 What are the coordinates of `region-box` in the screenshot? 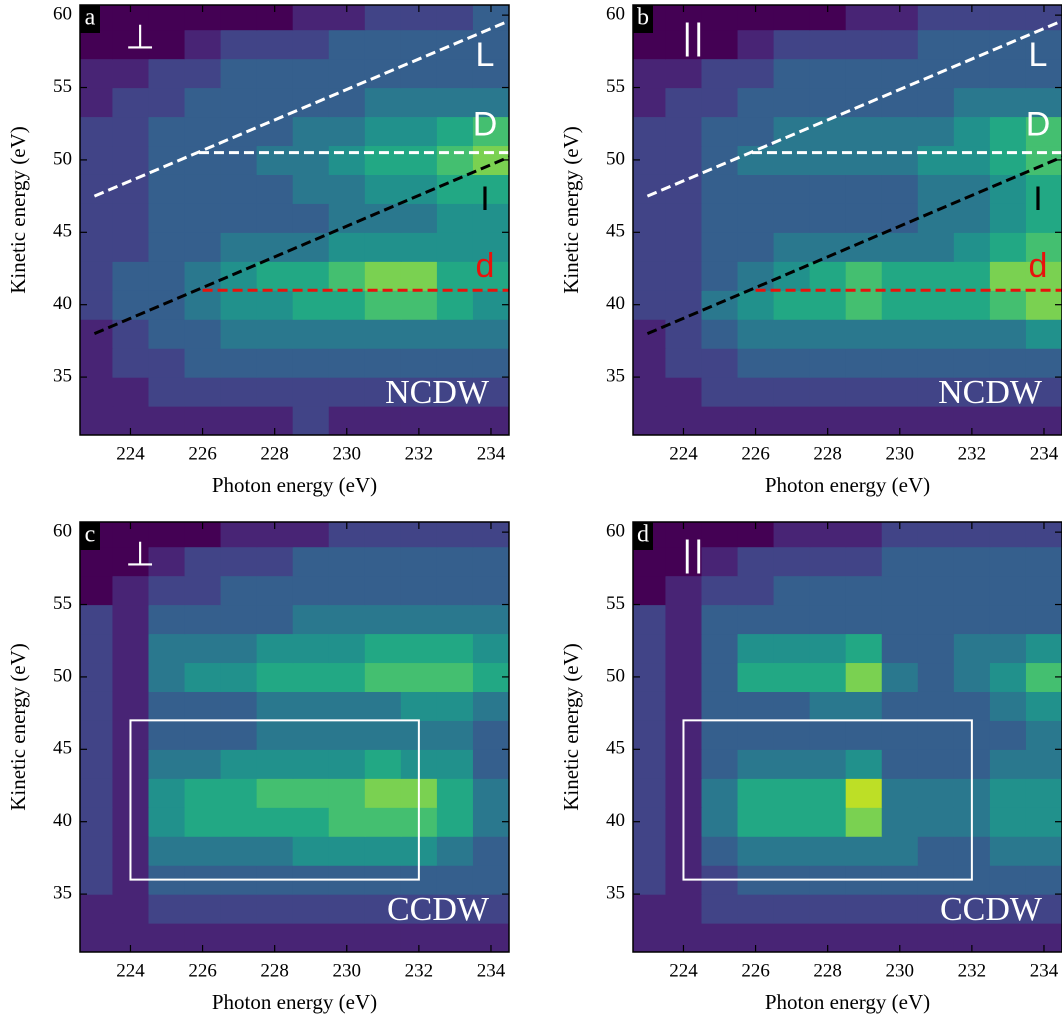 It's located at (827, 800).